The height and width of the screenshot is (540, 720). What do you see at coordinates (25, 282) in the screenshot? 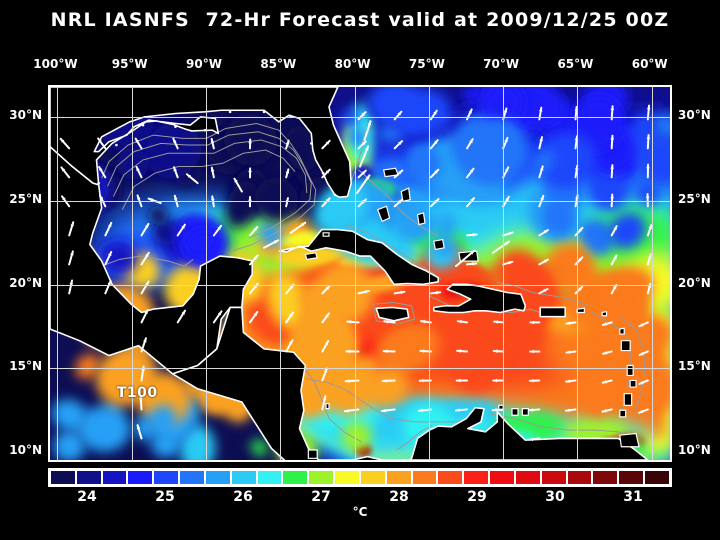
I see `lat-tick-label-left-2: 20°N` at bounding box center [25, 282].